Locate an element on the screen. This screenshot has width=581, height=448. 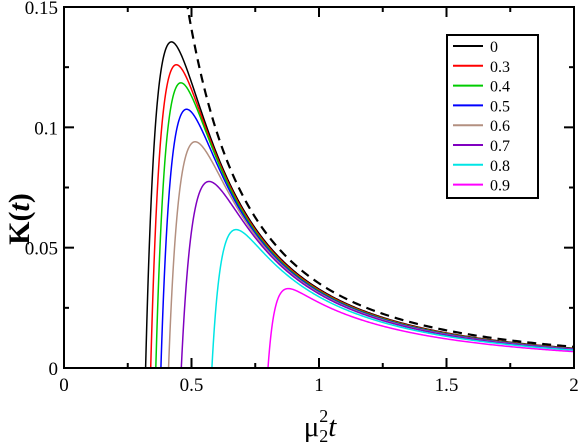
x-tick-label: 1 is located at coordinates (319, 385).